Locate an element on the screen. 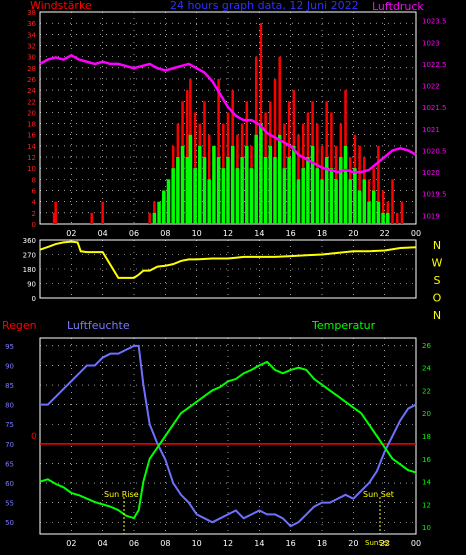  tick-label-luftdruck: 1019.5 is located at coordinates (434, 195).